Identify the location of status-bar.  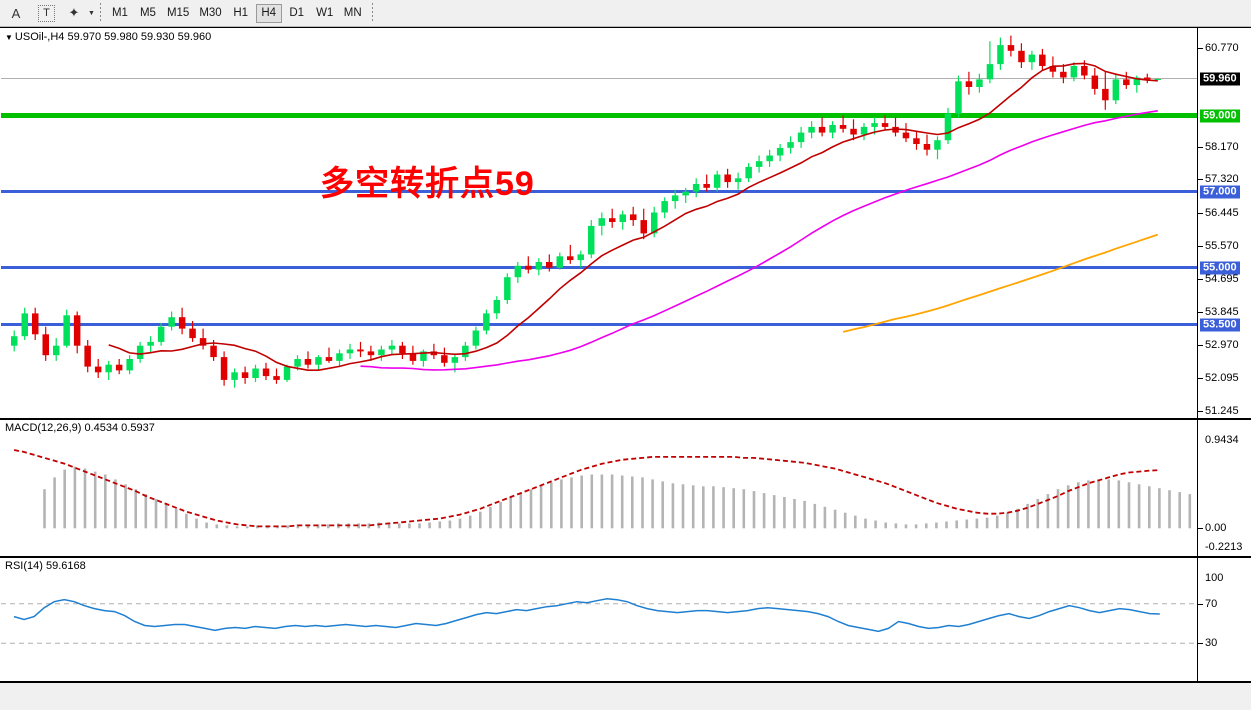
(625, 696).